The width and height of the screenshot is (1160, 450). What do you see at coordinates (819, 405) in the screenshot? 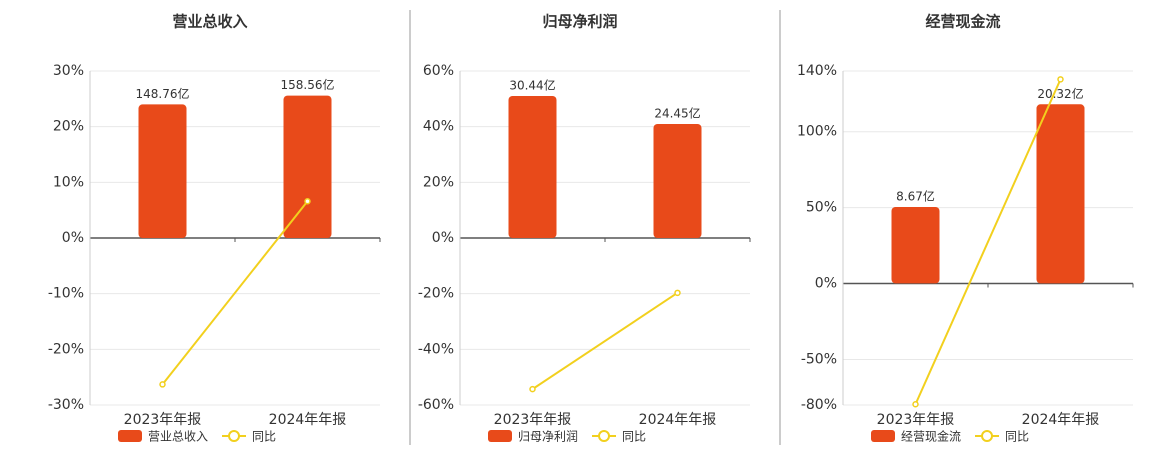
I see `y-tick-label: -80%` at bounding box center [819, 405].